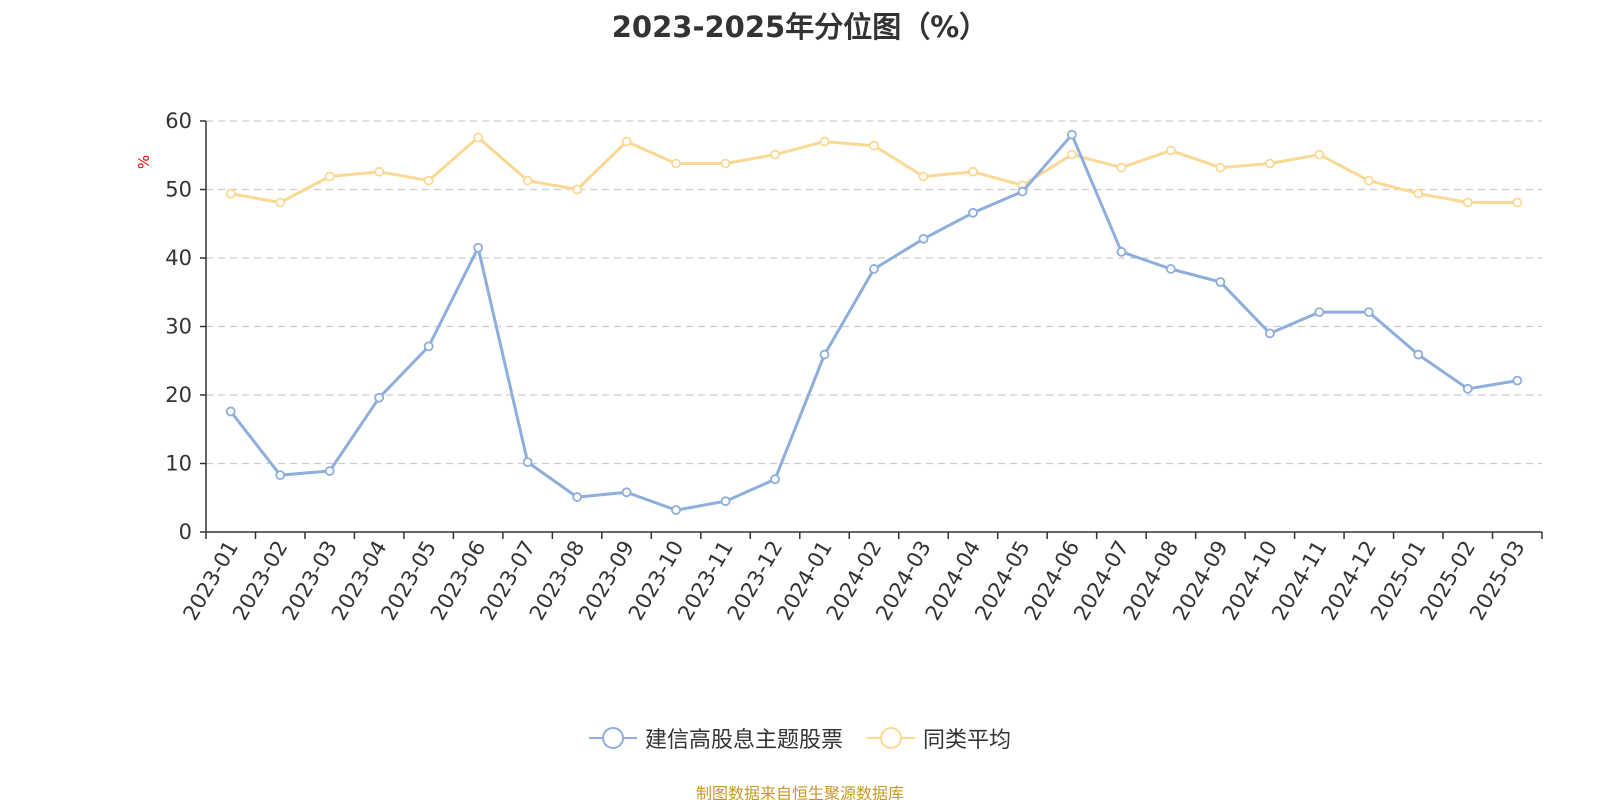  Describe the element at coordinates (178, 258) in the screenshot. I see `y-tick-label-40: 40` at that location.